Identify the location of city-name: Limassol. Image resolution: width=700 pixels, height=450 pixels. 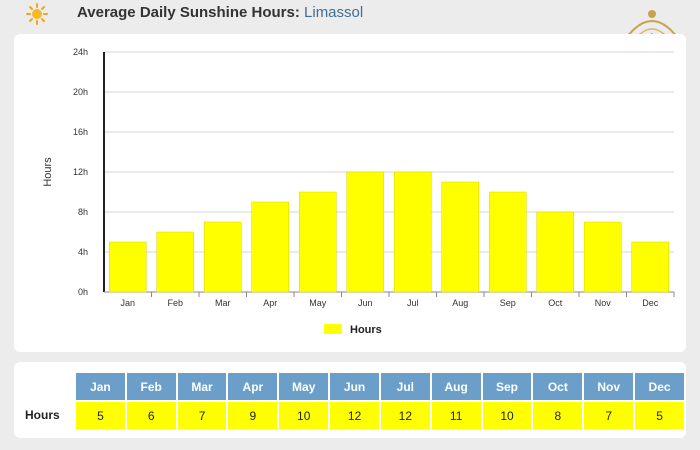
(334, 12).